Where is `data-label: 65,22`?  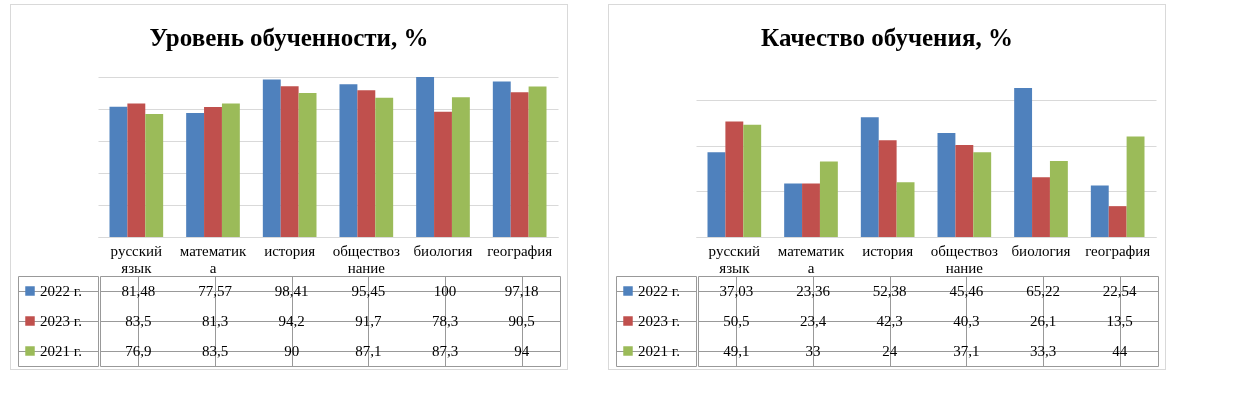 data-label: 65,22 is located at coordinates (1043, 291).